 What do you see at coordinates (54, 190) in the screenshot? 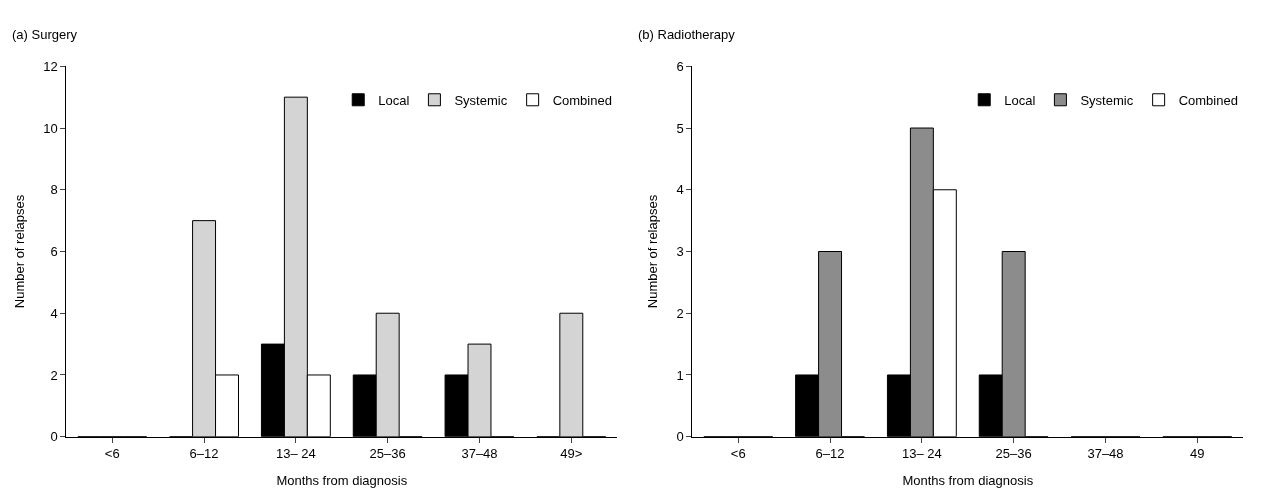
I see `y-tick-label: 8` at bounding box center [54, 190].